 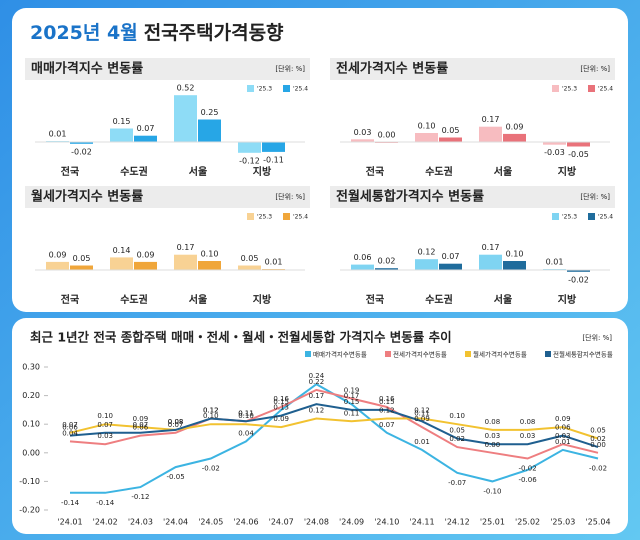 What do you see at coordinates (583, 354) in the screenshot?
I see `legend-label: 전월세통합지수변동률` at bounding box center [583, 354].